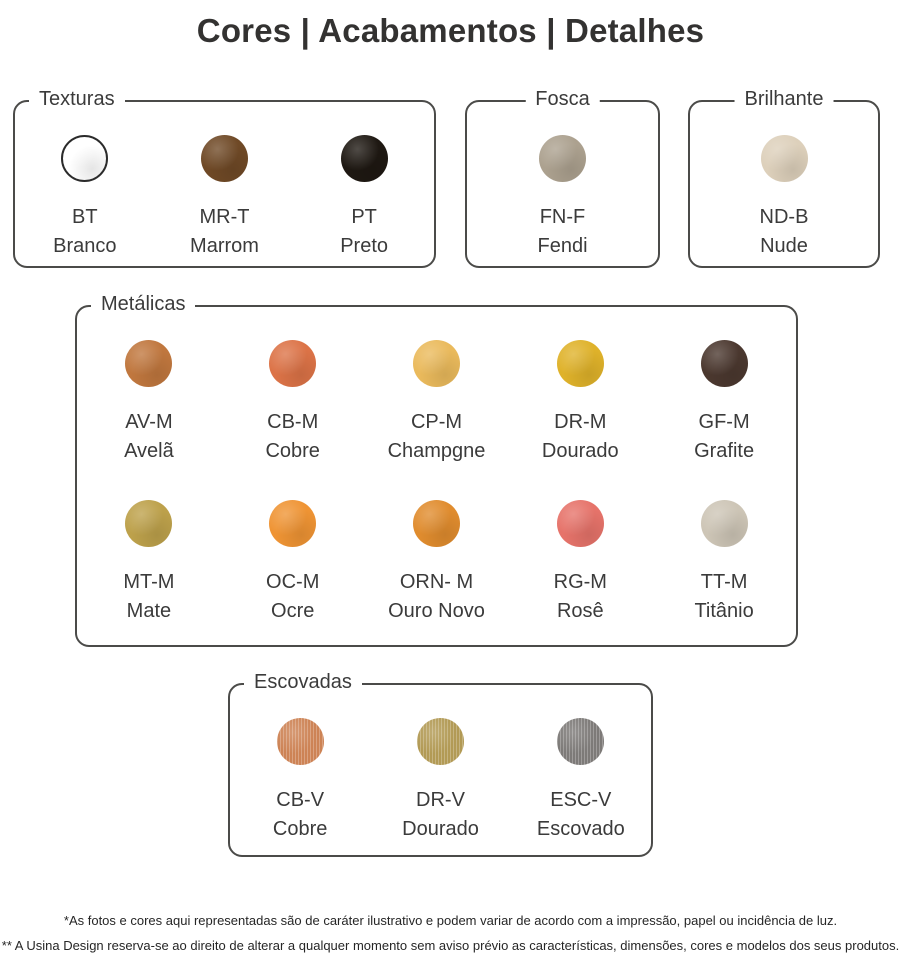 The height and width of the screenshot is (972, 901). I want to click on swatch-item: GF-M Grafite, so click(724, 403).